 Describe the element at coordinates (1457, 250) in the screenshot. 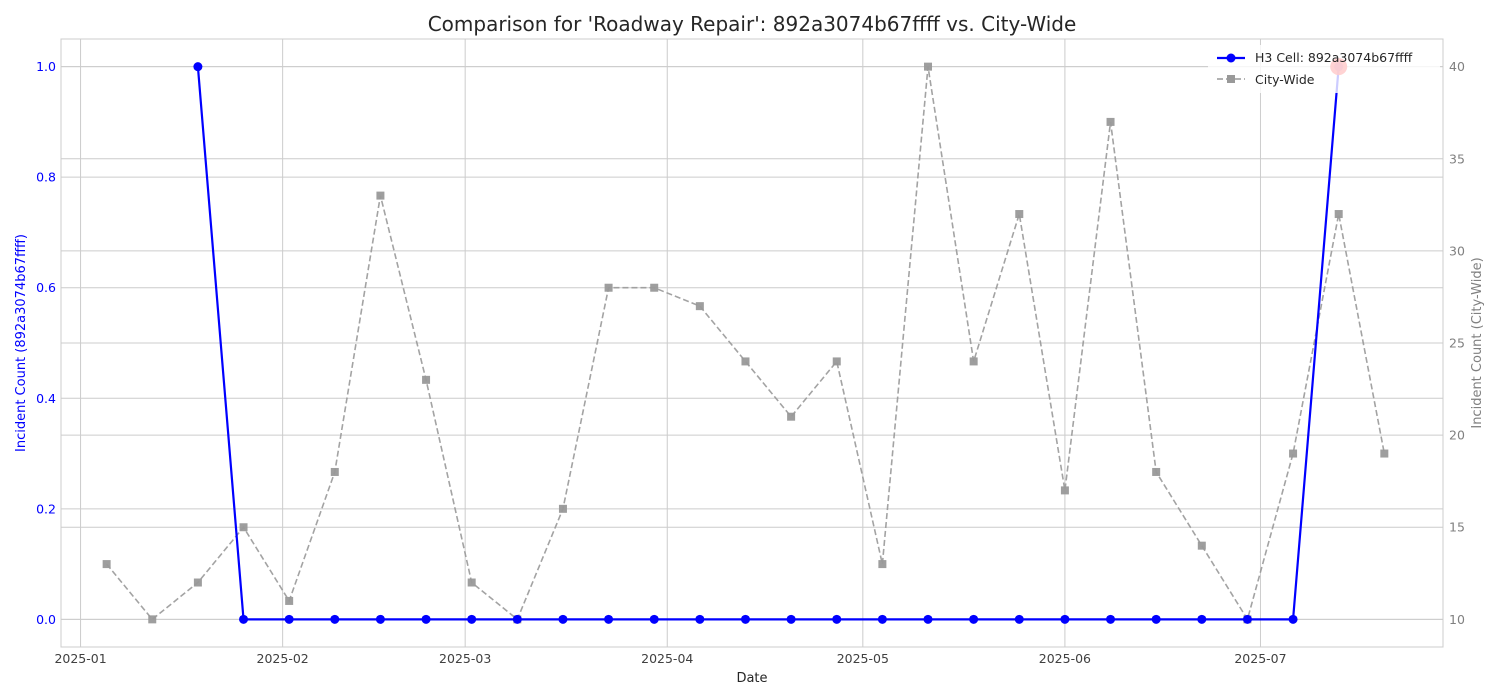

I see `y-right-tick-label: 30` at that location.